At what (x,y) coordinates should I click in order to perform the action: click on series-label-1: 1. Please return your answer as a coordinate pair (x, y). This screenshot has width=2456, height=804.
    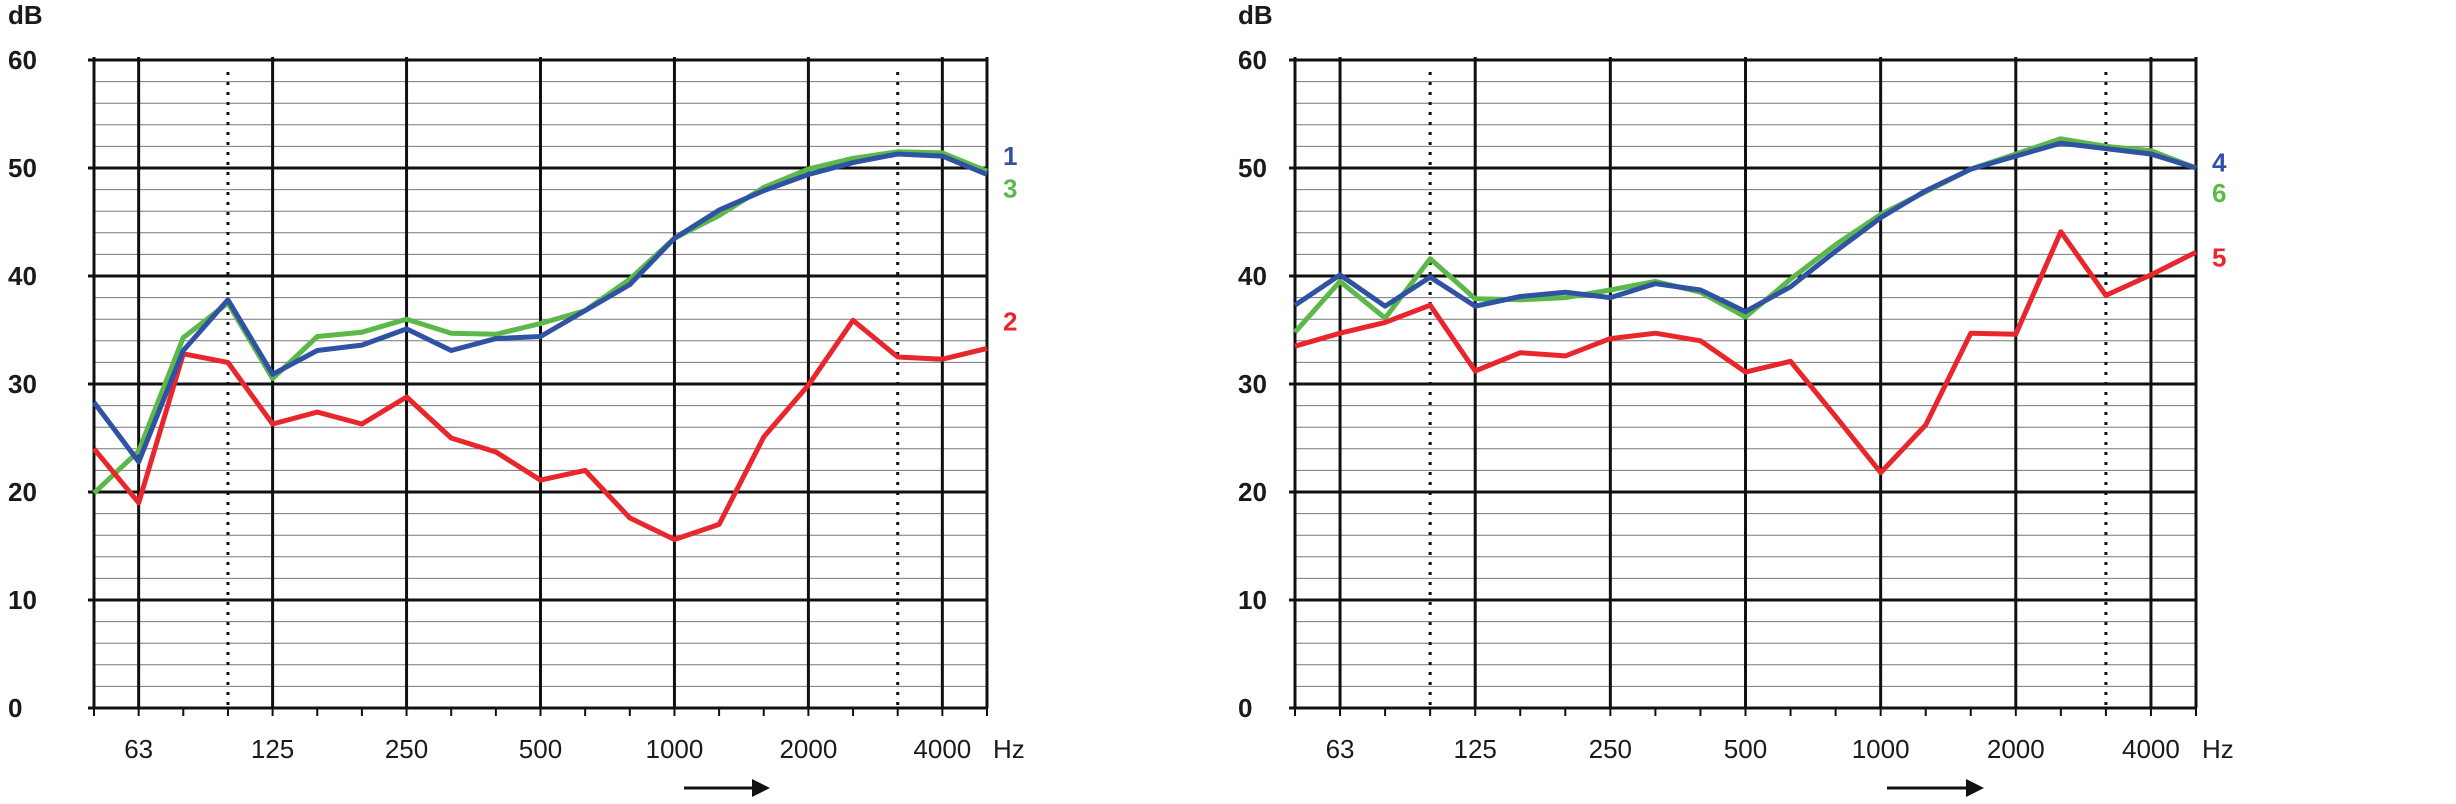
    Looking at the image, I should click on (1010, 156).